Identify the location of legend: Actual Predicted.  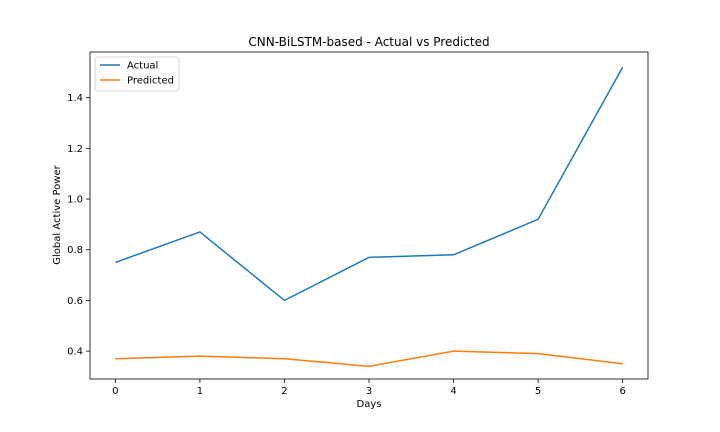
(137, 74).